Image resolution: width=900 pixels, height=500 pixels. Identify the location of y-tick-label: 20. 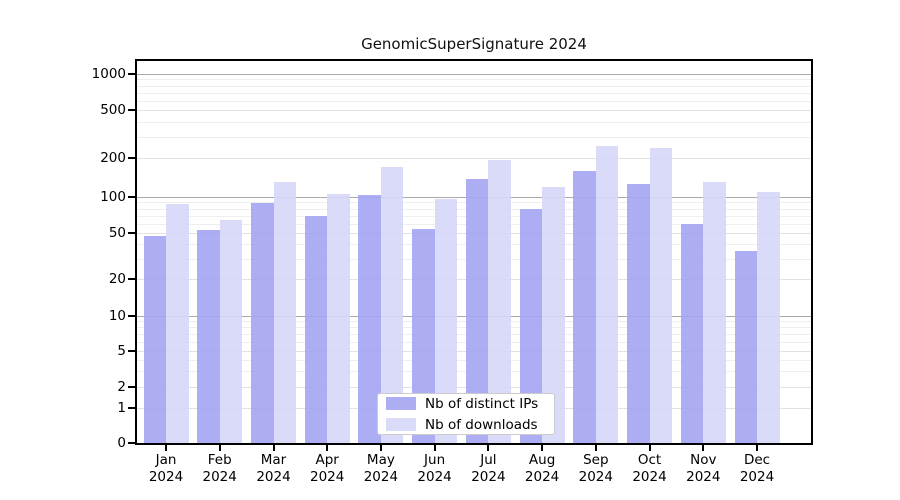
(117, 279).